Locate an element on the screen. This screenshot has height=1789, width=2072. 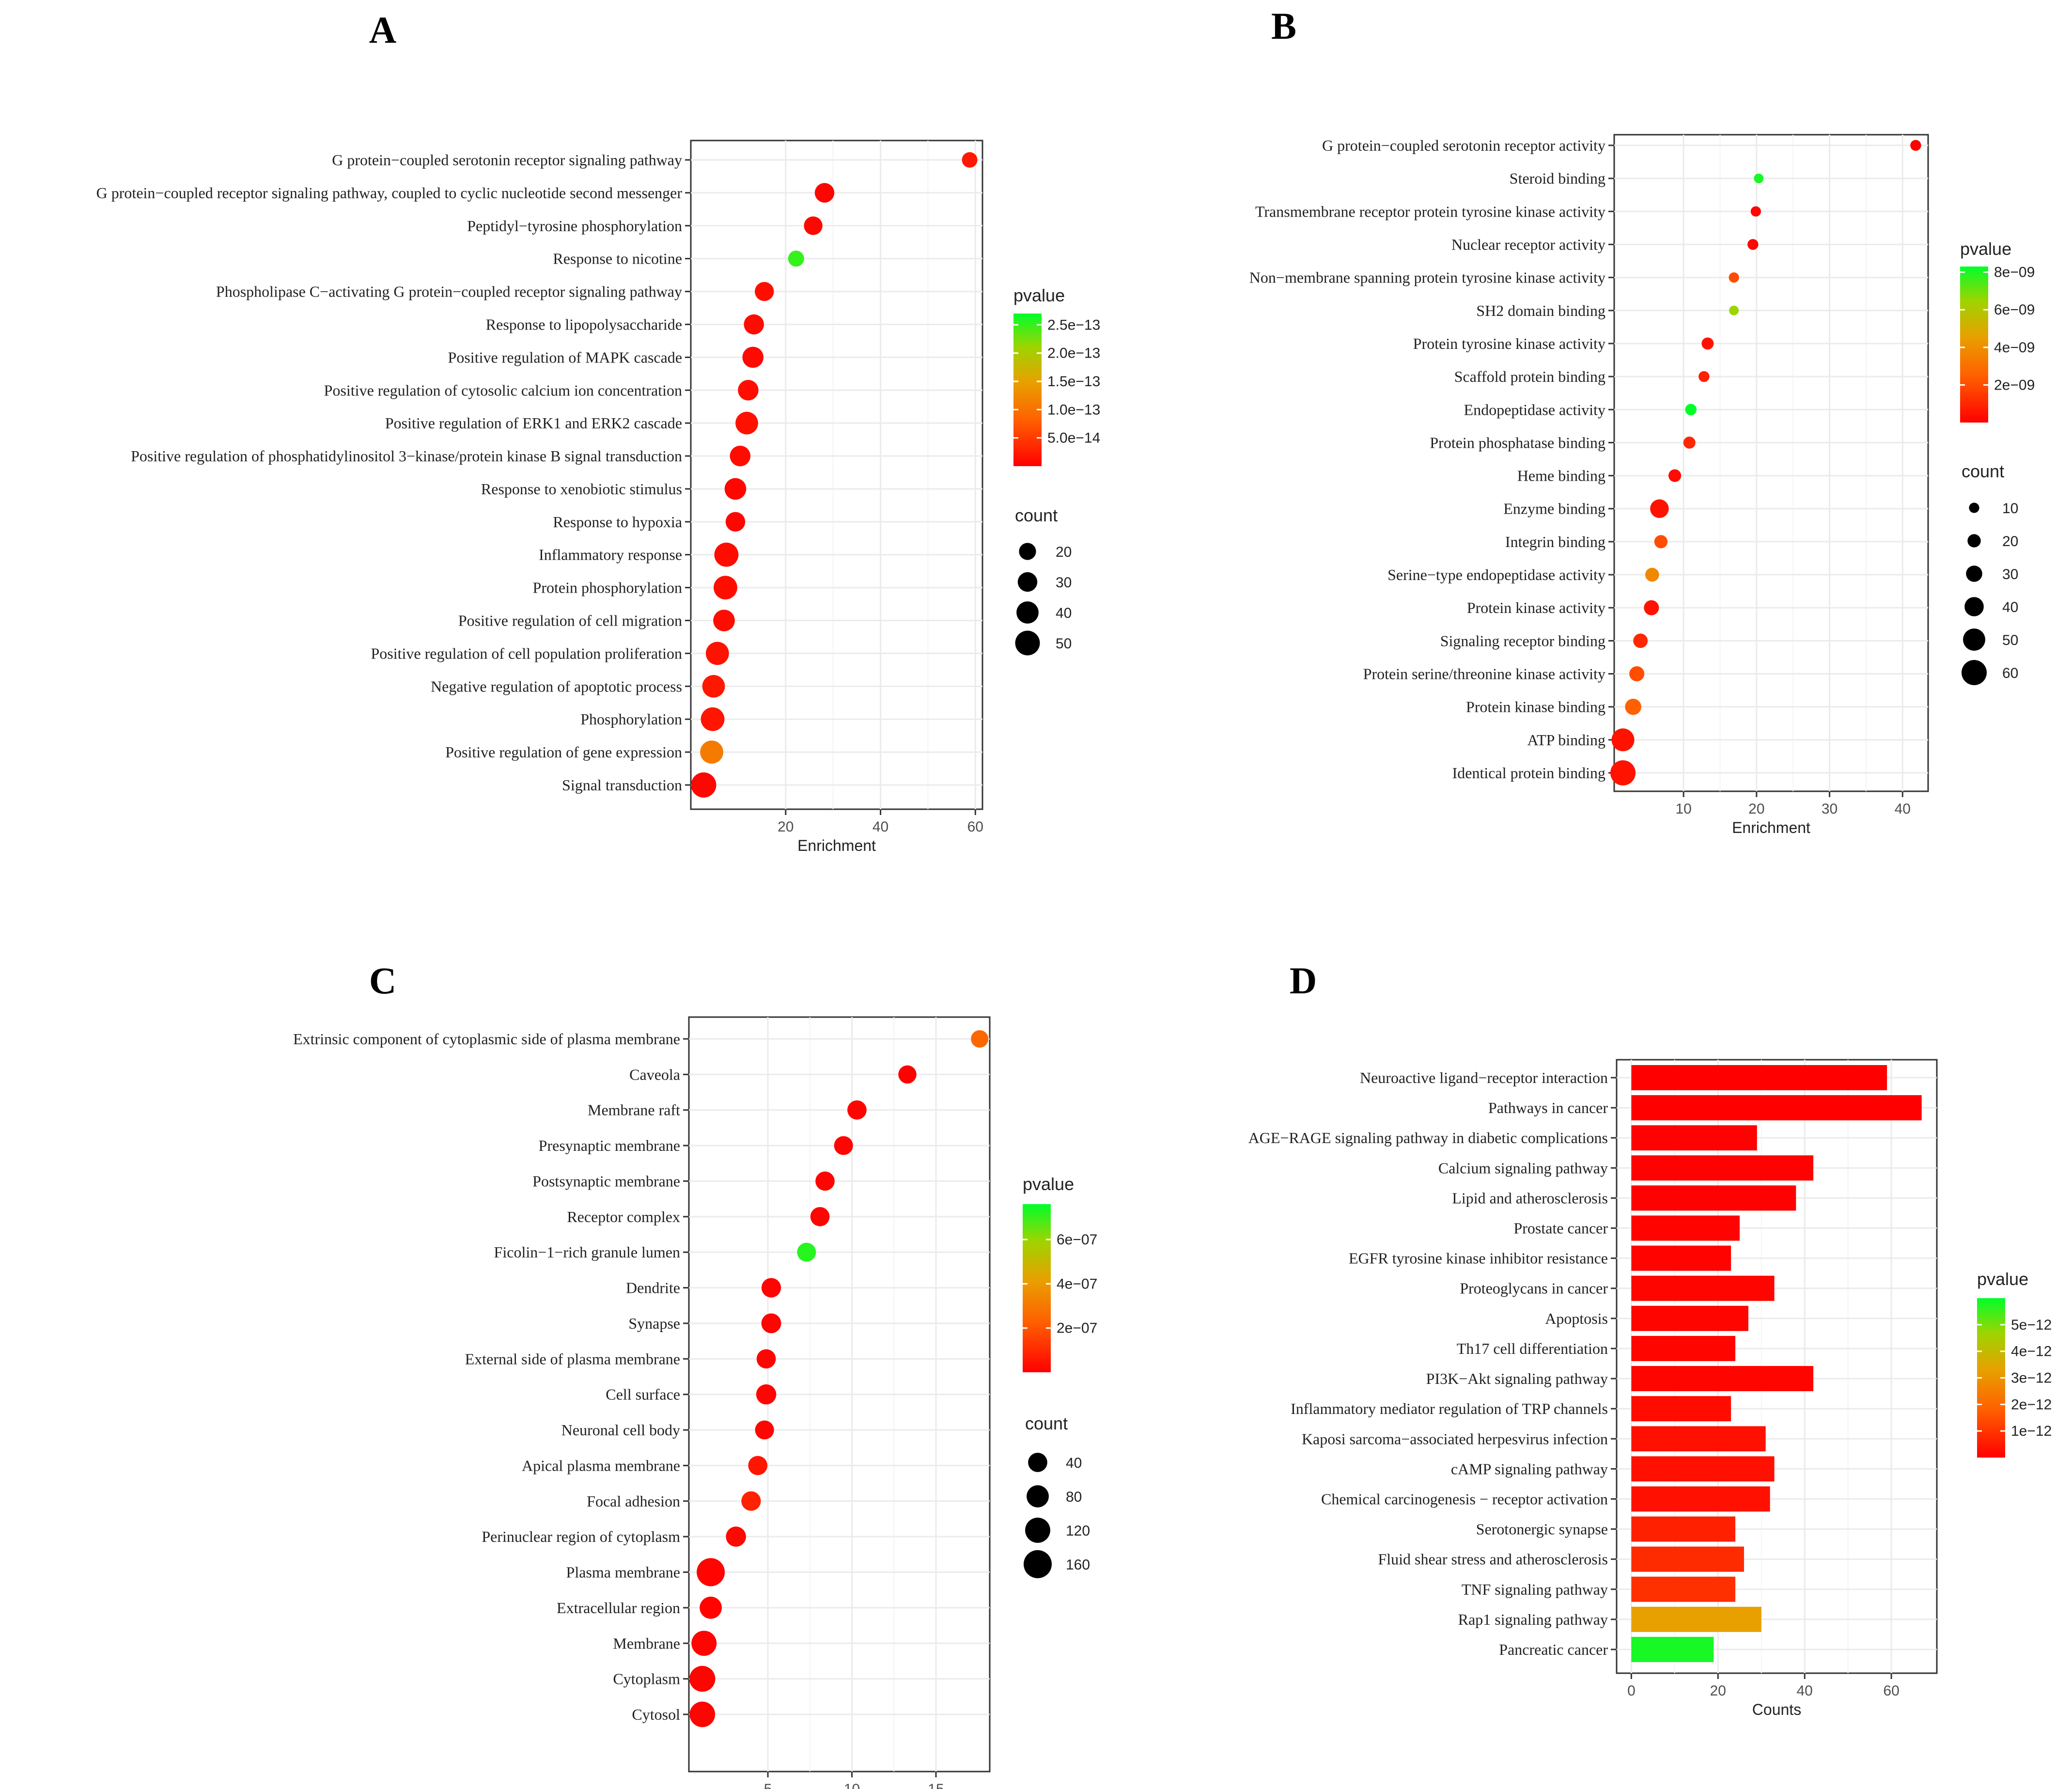
color-legend-label: 1.0e−13 is located at coordinates (1073, 410).